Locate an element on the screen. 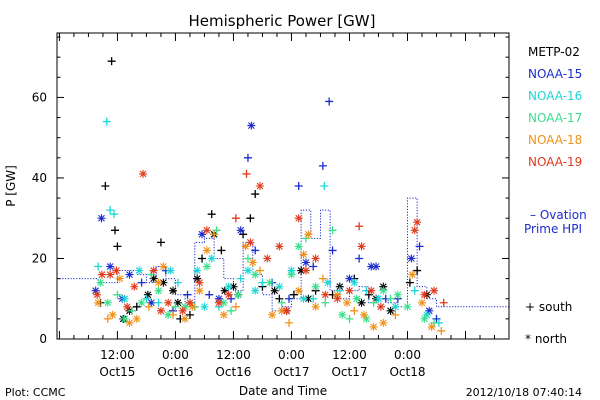 This screenshot has width=600, height=400. x-tick-date-label: Oct16 is located at coordinates (175, 372).